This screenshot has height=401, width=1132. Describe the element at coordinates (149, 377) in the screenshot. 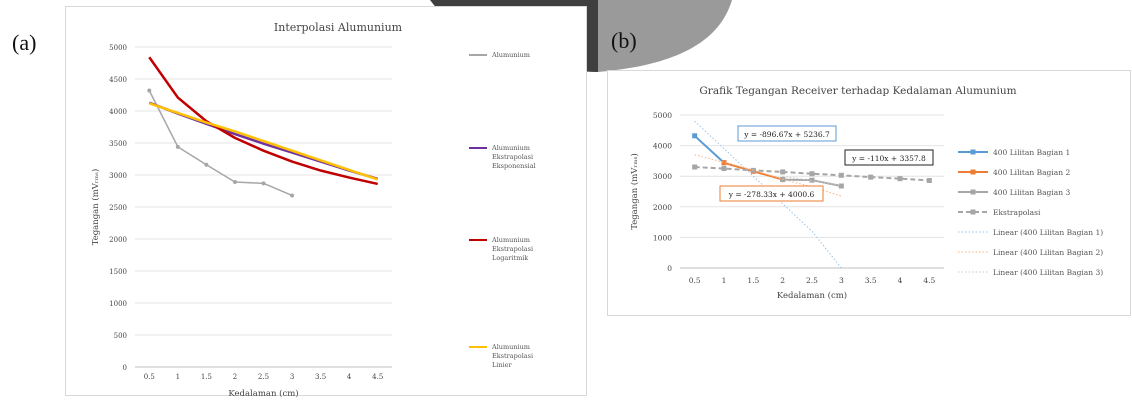

I see `x-tick-label-a: 0.5` at that location.